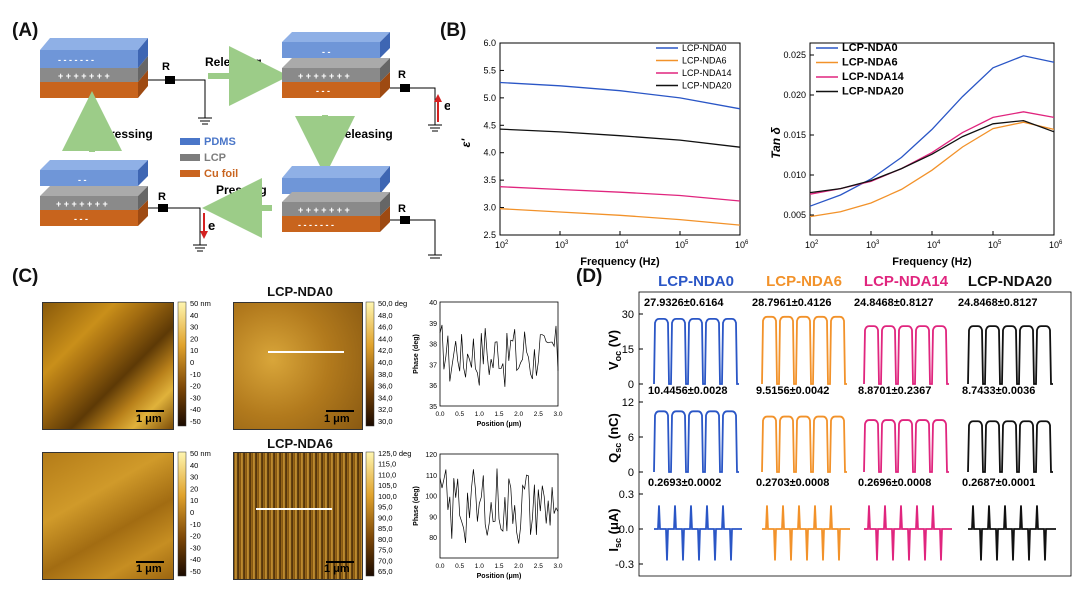 This screenshot has width=1079, height=604. I want to click on phase-scale-1-label: 50,0 deg, so click(392, 303).